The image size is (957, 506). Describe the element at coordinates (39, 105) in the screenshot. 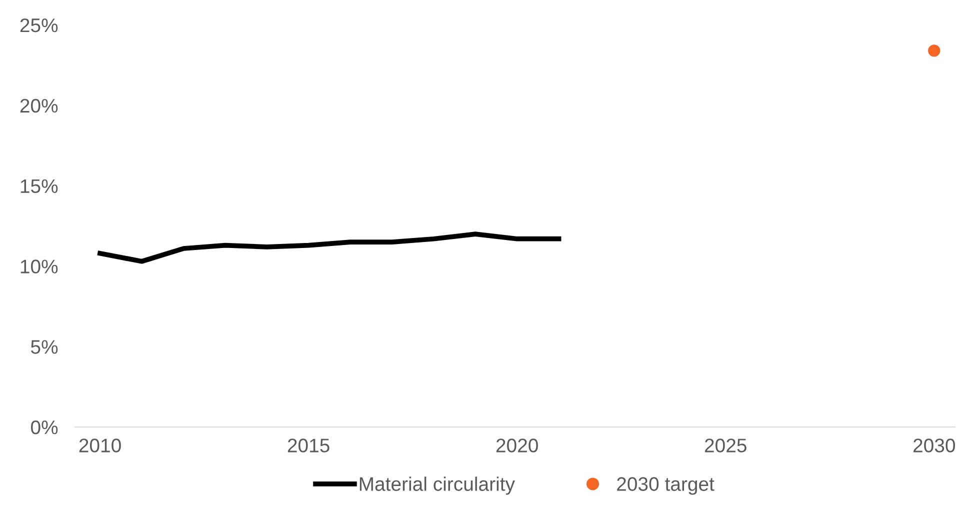

I see `y-tick-label: 20%` at that location.